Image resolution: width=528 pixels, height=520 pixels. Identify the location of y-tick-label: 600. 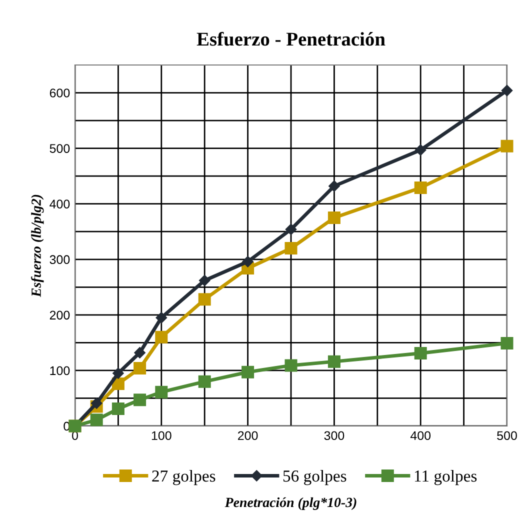
(60, 93).